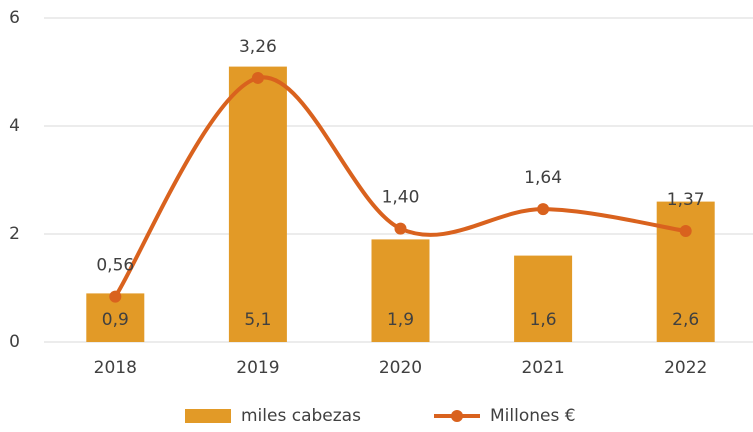 The height and width of the screenshot is (432, 753). What do you see at coordinates (401, 198) in the screenshot?
I see `line-value-label: 1,40` at bounding box center [401, 198].